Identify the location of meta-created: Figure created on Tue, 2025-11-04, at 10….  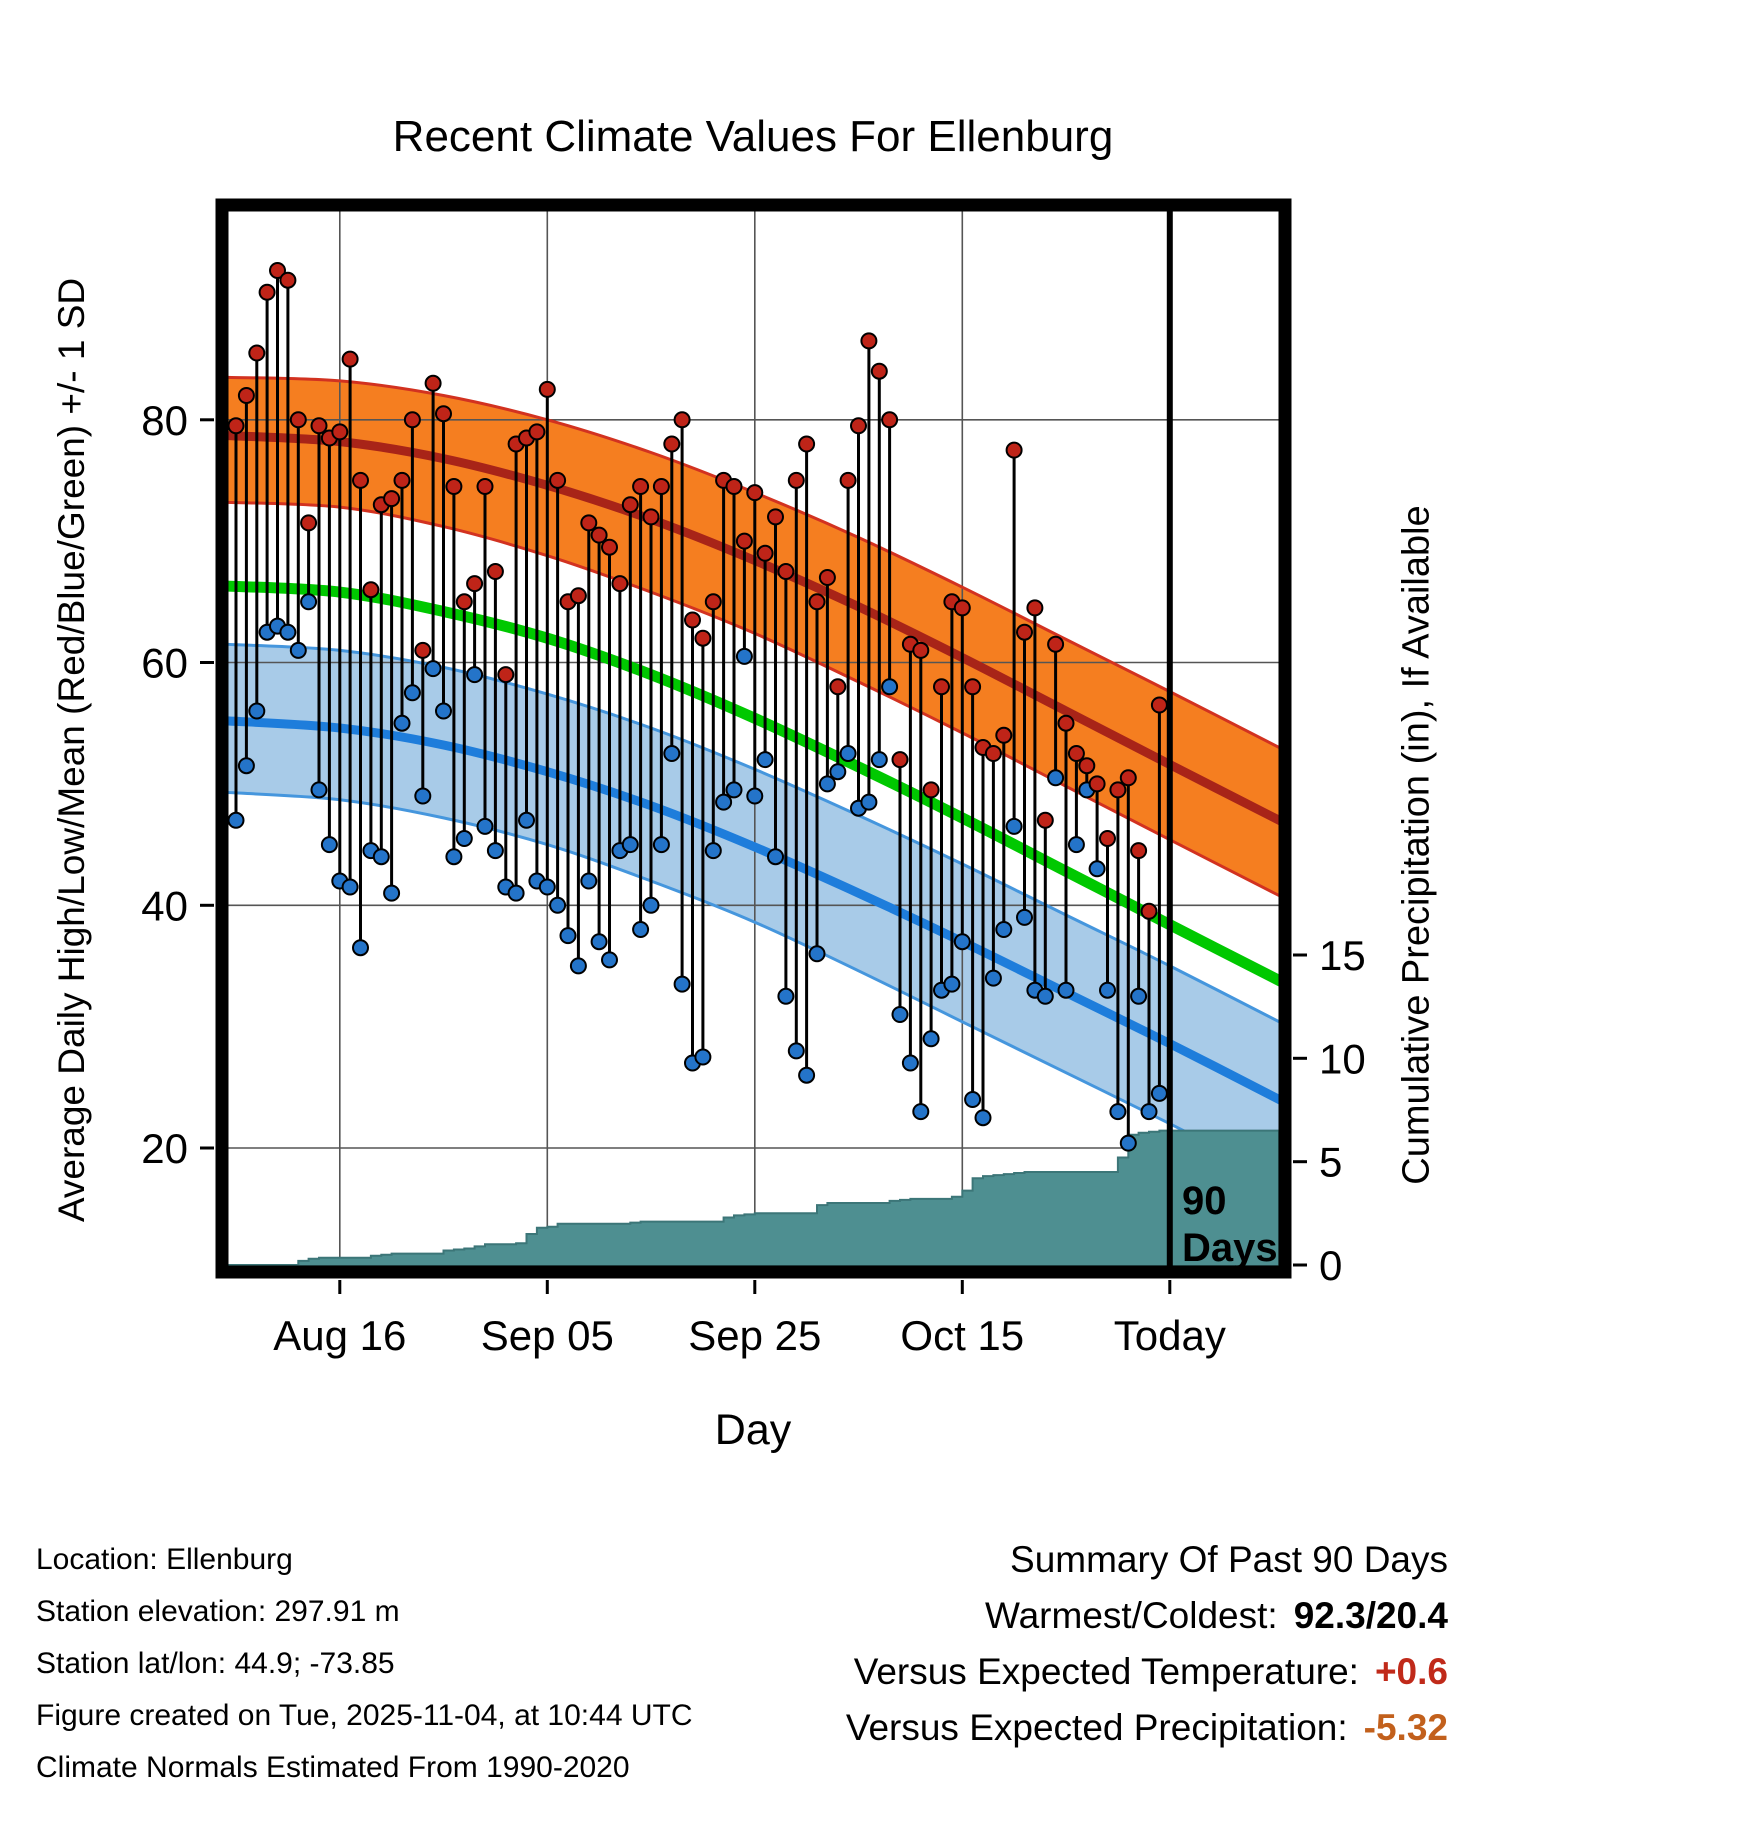
(364, 1715).